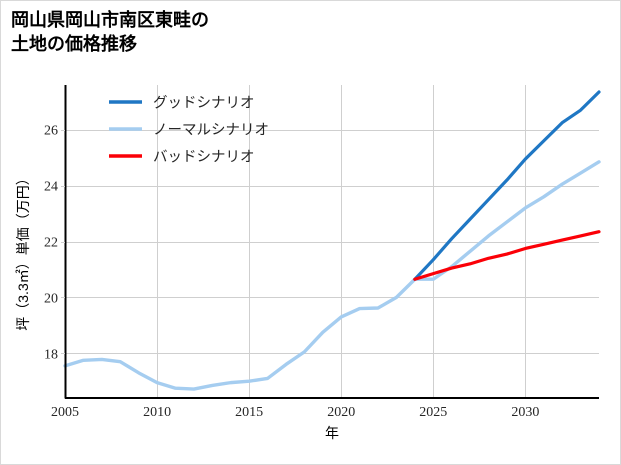 The width and height of the screenshot is (621, 465). I want to click on y-tick-label: 20, so click(51, 298).